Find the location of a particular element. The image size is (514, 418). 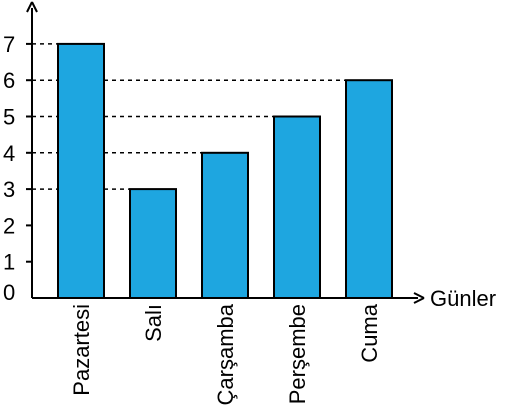

x-axis-arrow-icon is located at coordinates (419, 298).